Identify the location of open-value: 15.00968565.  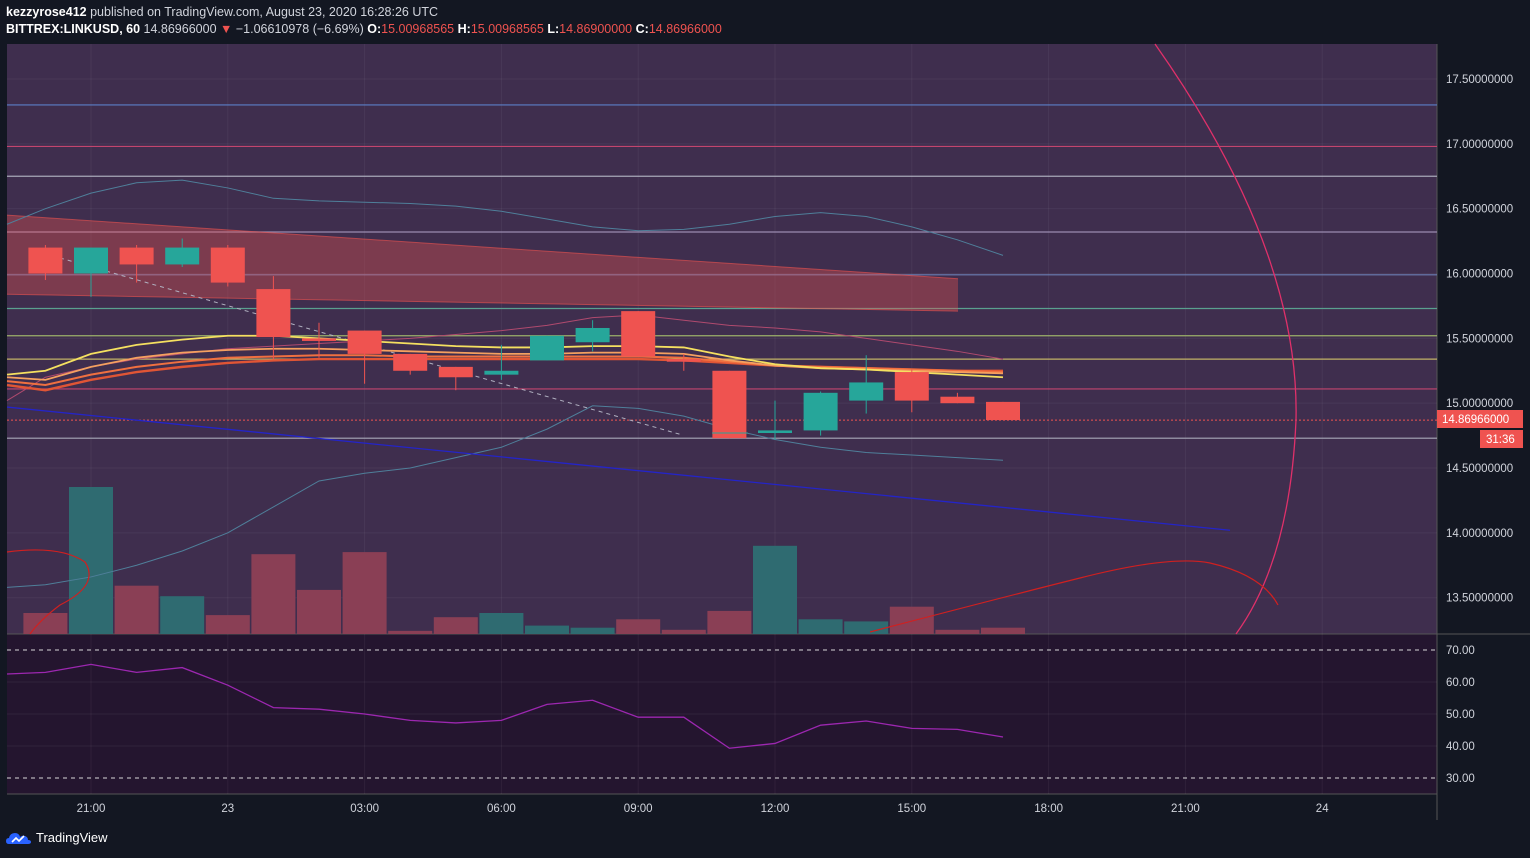
(418, 29).